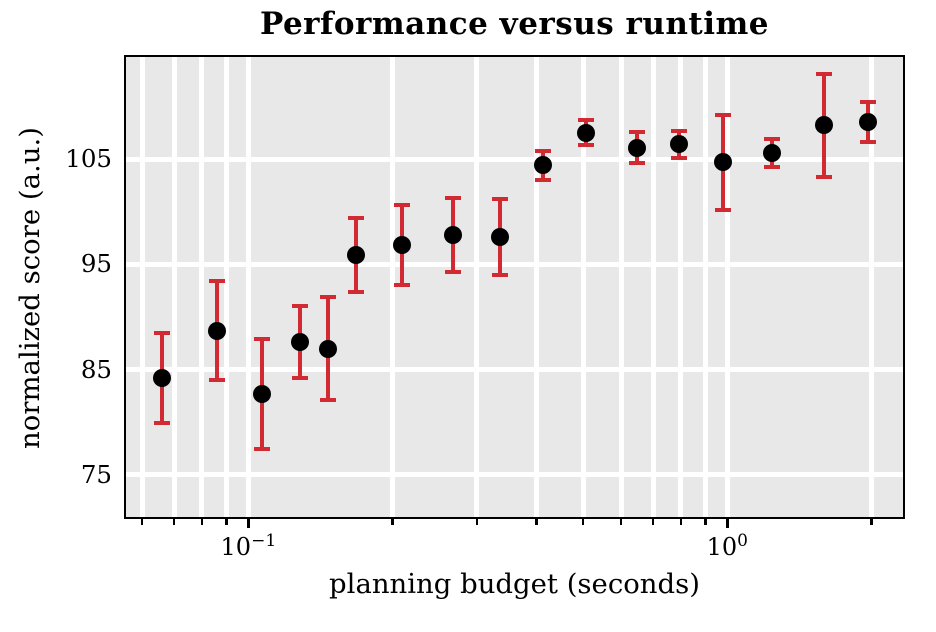  What do you see at coordinates (96, 474) in the screenshot?
I see `y-tick-label: 75` at bounding box center [96, 474].